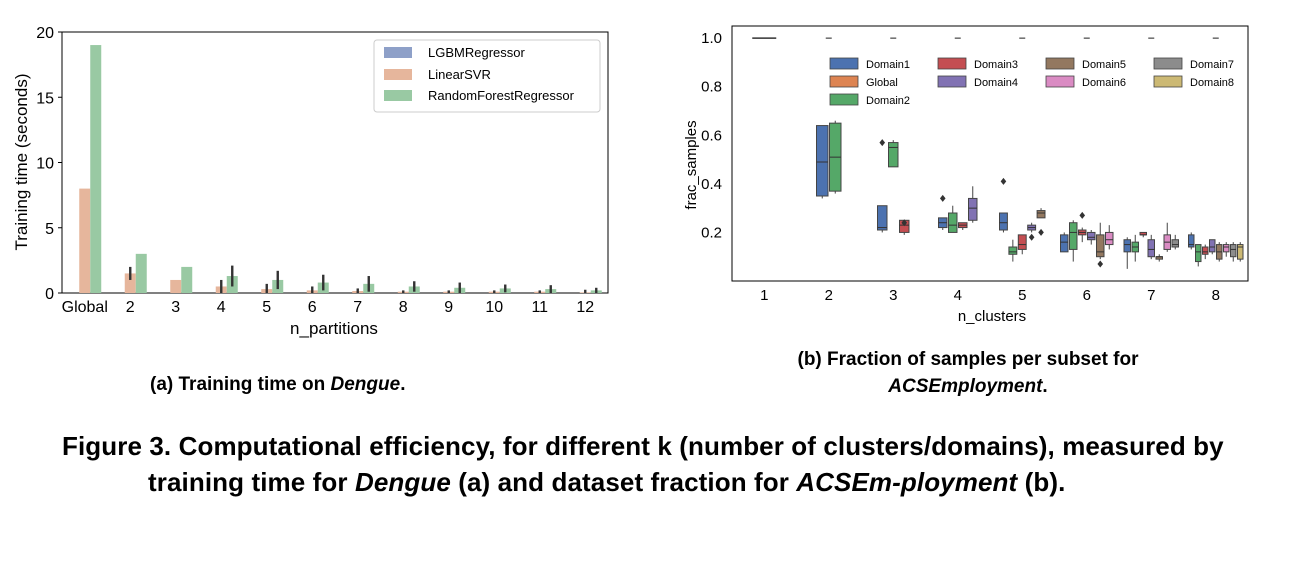  Describe the element at coordinates (973, 209) in the screenshot. I see `box-domain4-k4` at that location.